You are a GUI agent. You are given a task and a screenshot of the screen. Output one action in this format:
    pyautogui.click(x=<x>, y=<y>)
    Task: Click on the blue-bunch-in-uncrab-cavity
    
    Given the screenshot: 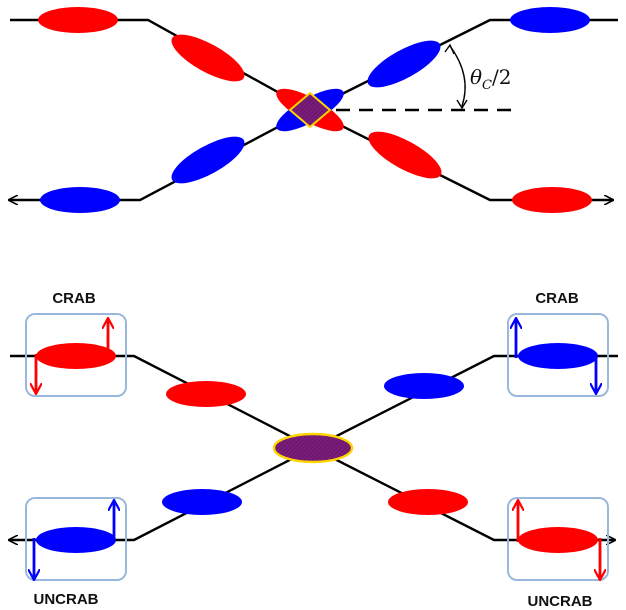 What is the action you would take?
    pyautogui.click(x=76, y=540)
    